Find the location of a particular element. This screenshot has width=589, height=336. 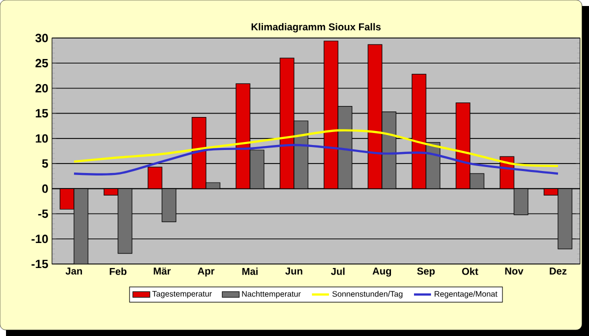

x-tick-label: Jun is located at coordinates (293, 271).